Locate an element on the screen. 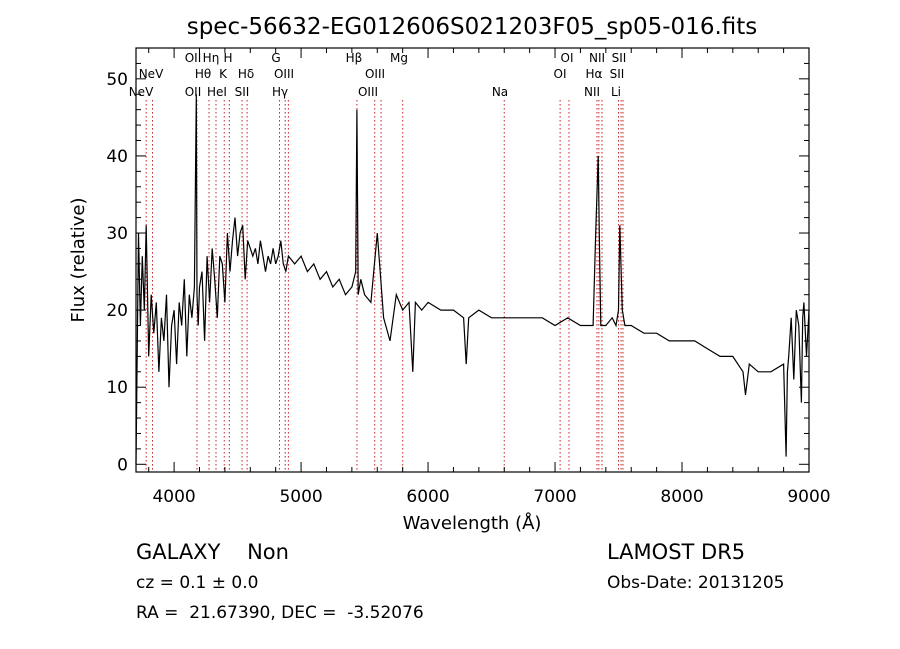 The height and width of the screenshot is (649, 900). line-label-14: Hβ is located at coordinates (354, 58).